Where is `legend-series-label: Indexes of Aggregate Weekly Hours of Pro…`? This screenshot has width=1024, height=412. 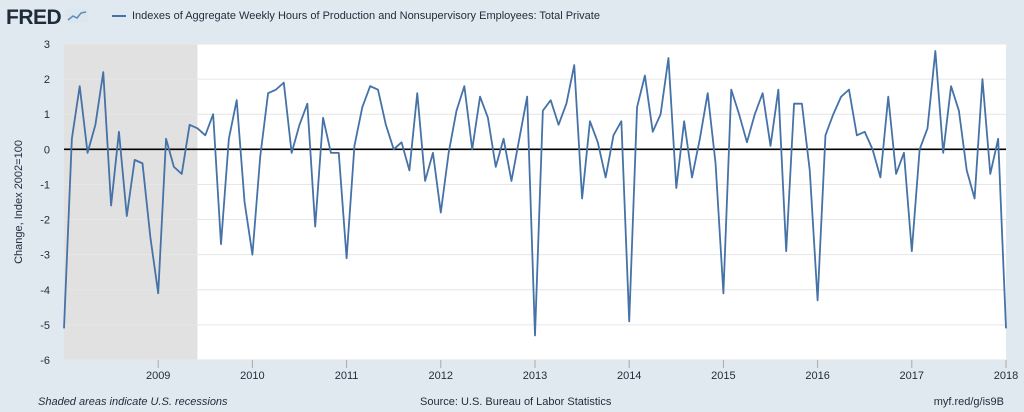 legend-series-label: Indexes of Aggregate Weekly Hours of Pro… is located at coordinates (366, 16).